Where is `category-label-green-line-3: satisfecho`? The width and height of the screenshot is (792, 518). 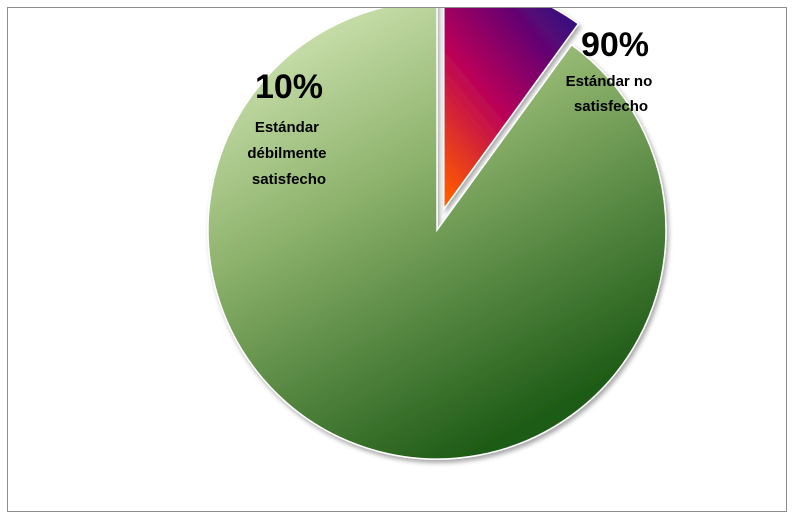 category-label-green-line-3: satisfecho is located at coordinates (289, 179).